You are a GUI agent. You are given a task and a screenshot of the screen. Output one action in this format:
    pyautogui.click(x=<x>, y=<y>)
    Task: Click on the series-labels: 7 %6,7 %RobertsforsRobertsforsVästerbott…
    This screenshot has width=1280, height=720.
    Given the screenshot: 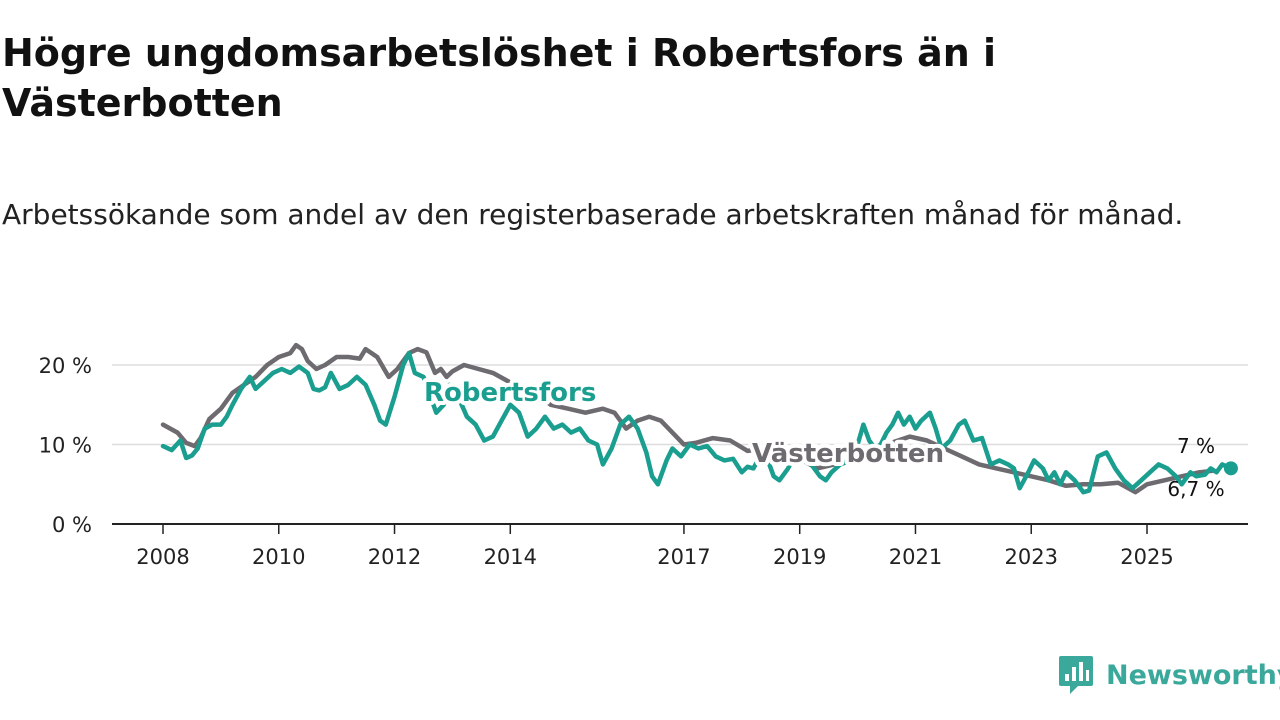 What is the action you would take?
    pyautogui.click(x=822, y=437)
    